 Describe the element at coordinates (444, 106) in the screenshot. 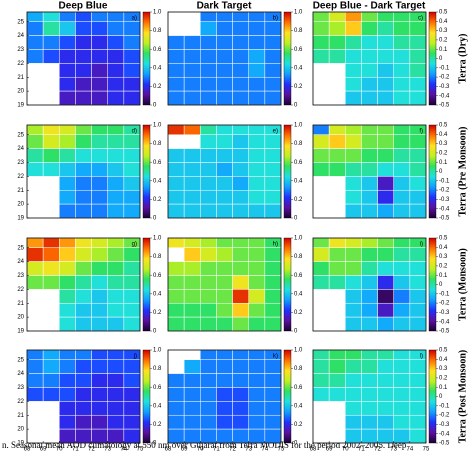

I see `colorbar-tick-label: -0.5` at that location.